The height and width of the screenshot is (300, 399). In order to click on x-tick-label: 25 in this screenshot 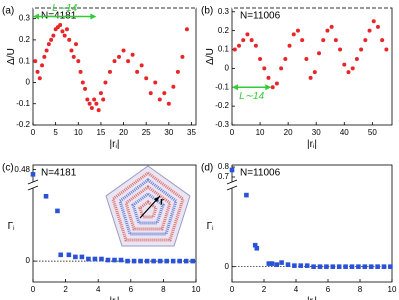, I will do `click(146, 132)`.